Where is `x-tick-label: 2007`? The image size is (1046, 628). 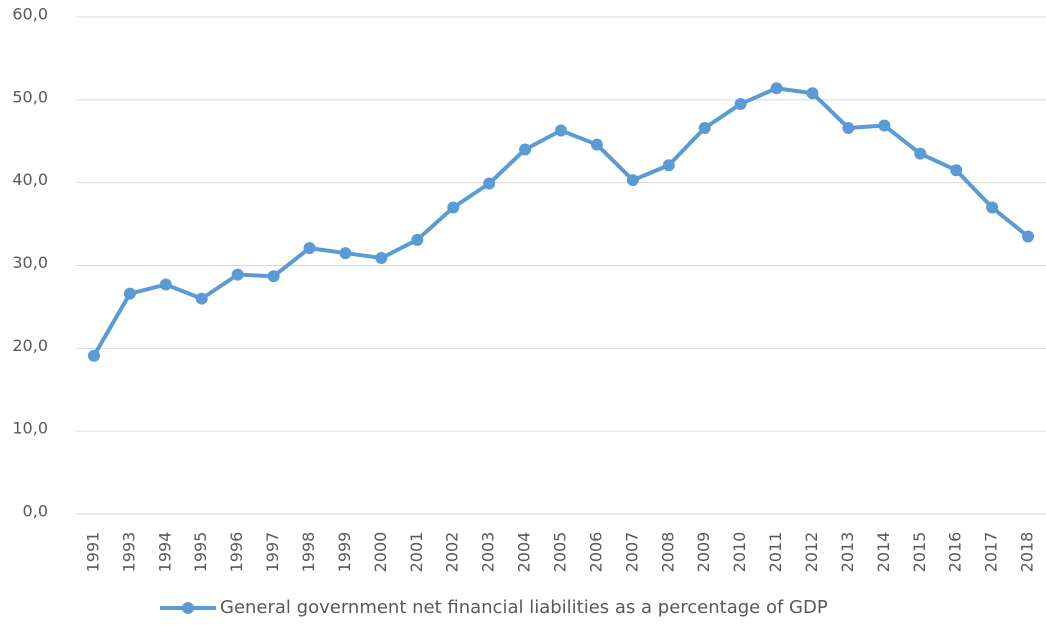 x-tick-label: 2007 is located at coordinates (631, 552).